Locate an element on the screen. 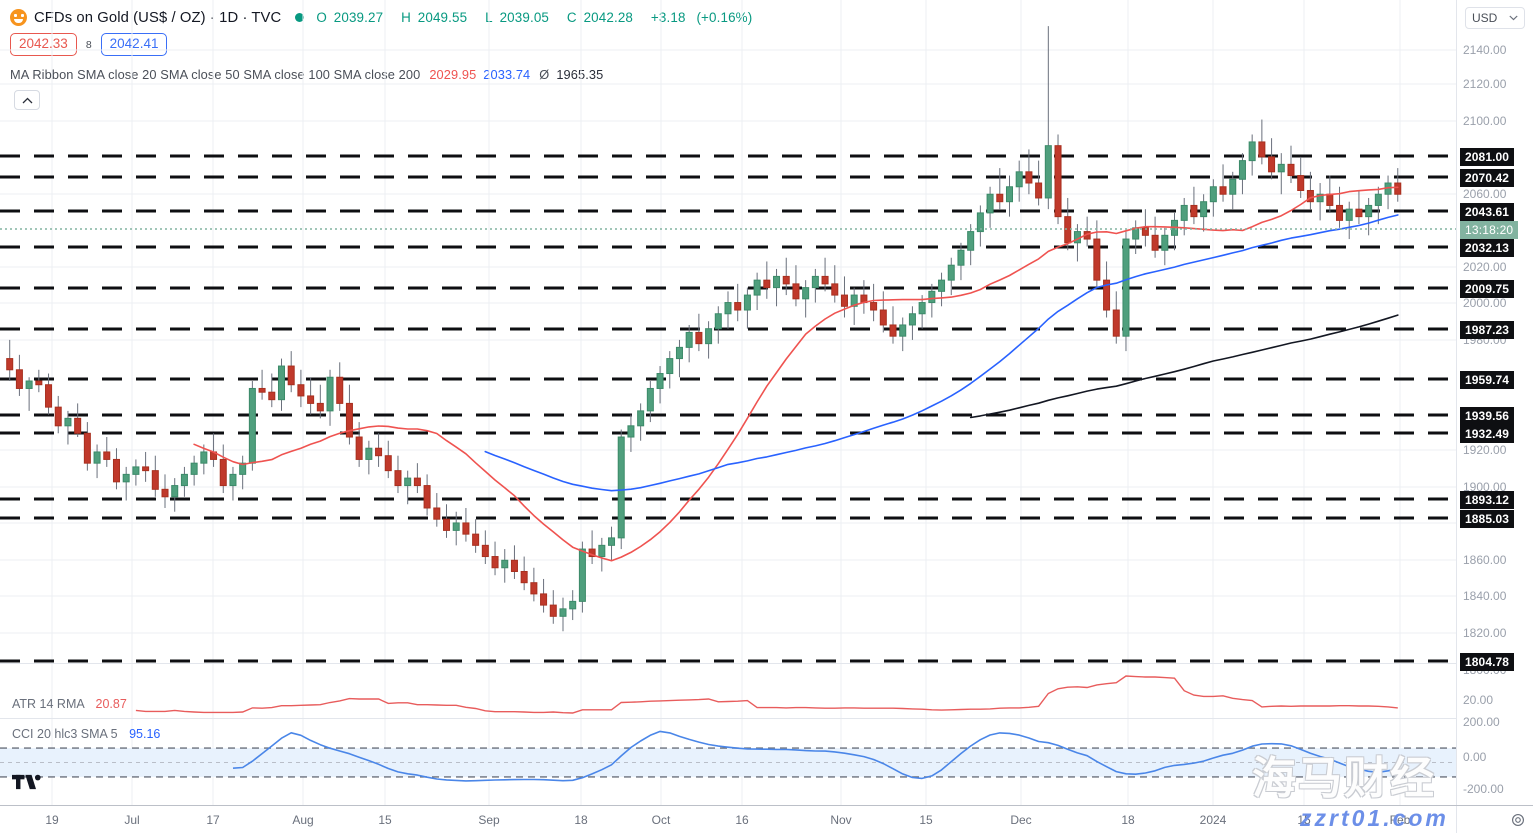 Image resolution: width=1533 pixels, height=833 pixels. price-level-label: 2081.00 is located at coordinates (1487, 157).